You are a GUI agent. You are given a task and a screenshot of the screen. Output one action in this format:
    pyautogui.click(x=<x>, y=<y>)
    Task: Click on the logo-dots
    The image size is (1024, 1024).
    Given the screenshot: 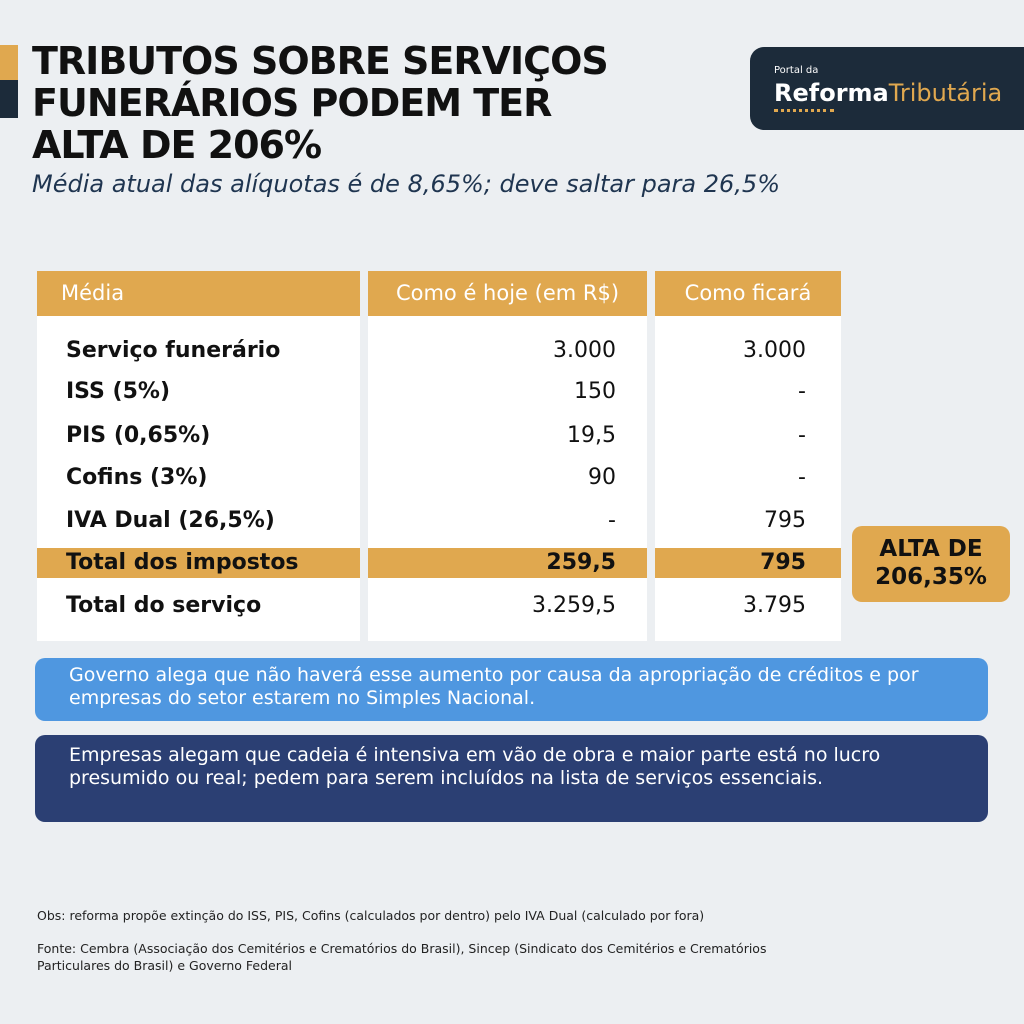 What is the action you would take?
    pyautogui.click(x=804, y=110)
    